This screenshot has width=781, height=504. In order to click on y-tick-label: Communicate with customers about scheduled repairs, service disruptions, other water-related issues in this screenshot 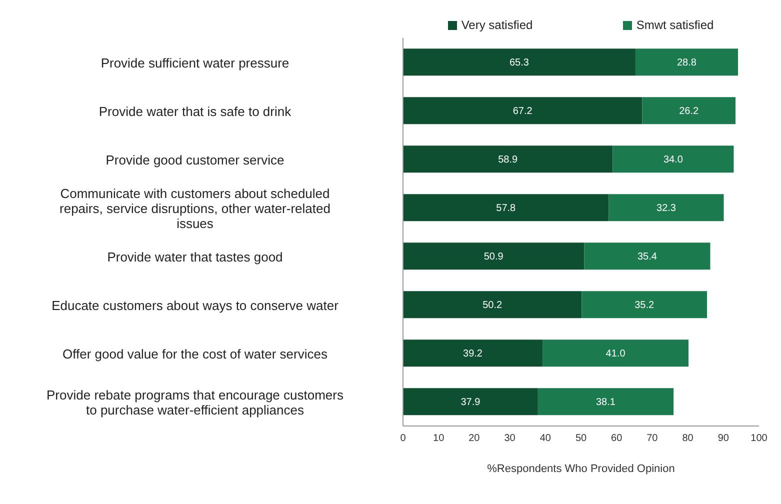, I will do `click(195, 207)`.